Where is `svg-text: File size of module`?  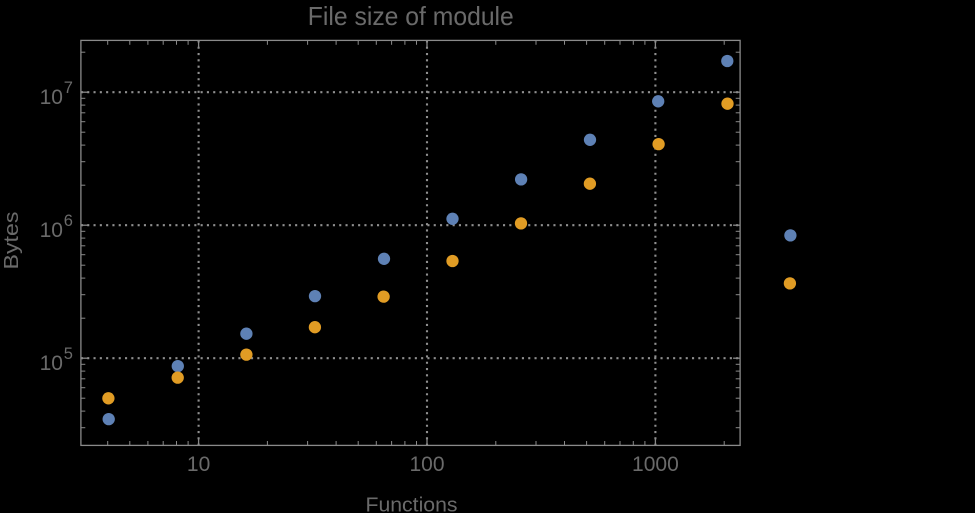
svg-text: File size of module is located at coordinates (411, 16).